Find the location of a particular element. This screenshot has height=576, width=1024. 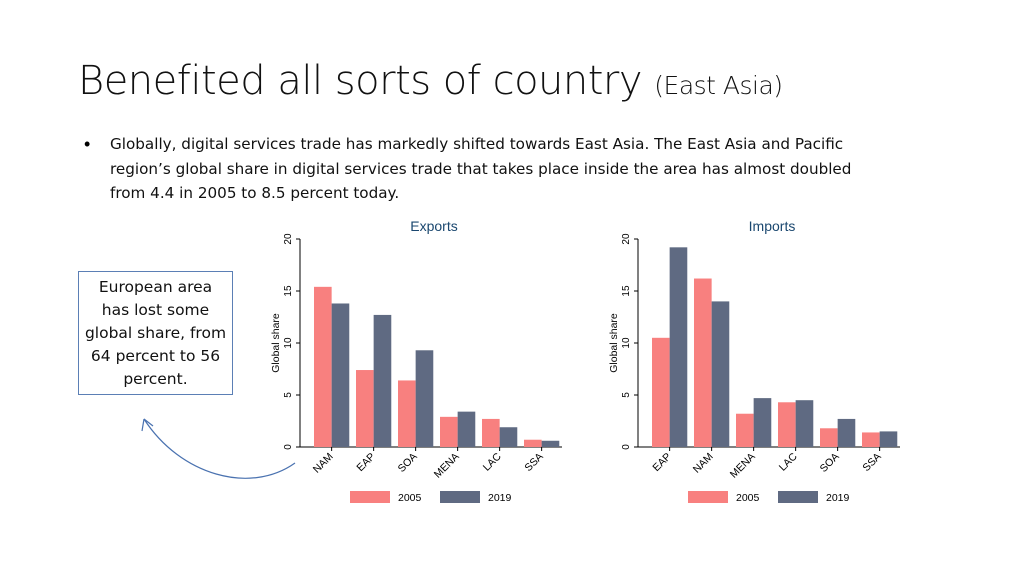

chart-title: Imports is located at coordinates (772, 226).